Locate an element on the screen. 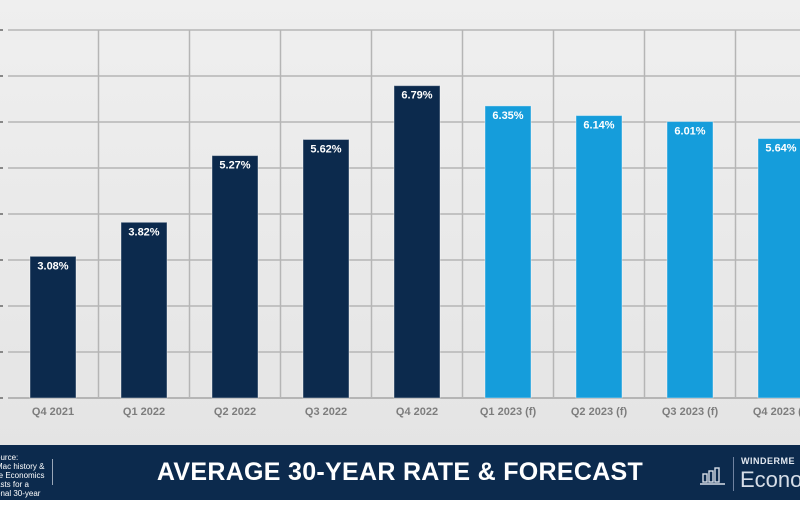  data-label: 6.79% is located at coordinates (416, 96).